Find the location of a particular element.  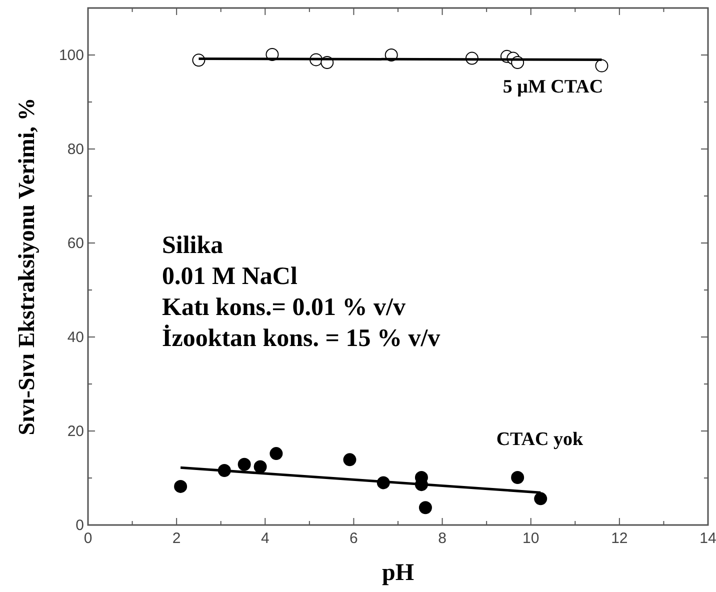

y-tick-label: 20 is located at coordinates (75, 431).